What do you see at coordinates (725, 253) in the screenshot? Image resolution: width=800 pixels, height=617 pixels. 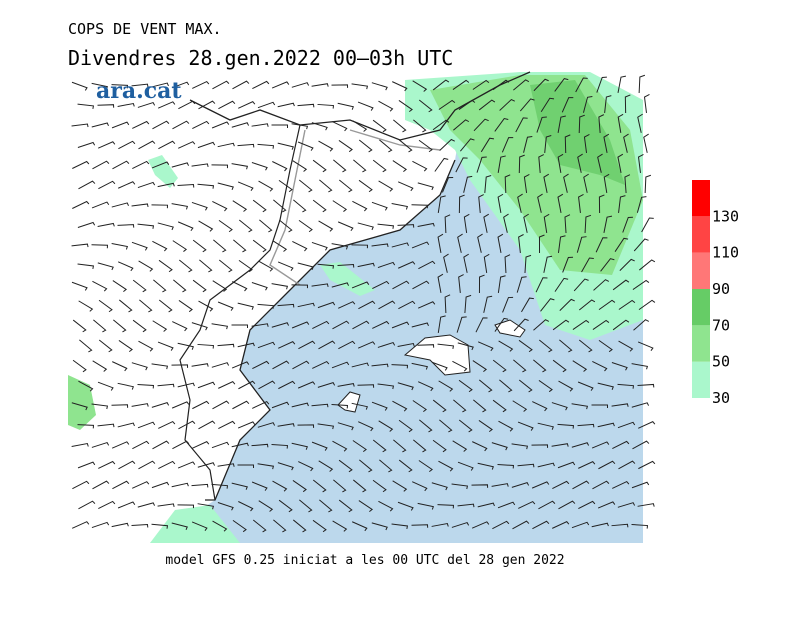 I see `colorbar-label: 110` at bounding box center [725, 253].